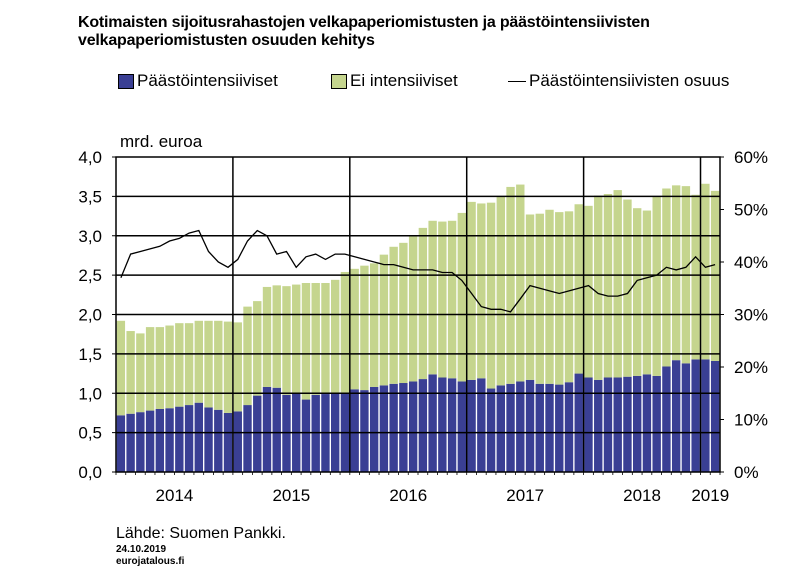  I want to click on y-axis-unit-label: mrd. euroa, so click(161, 141).